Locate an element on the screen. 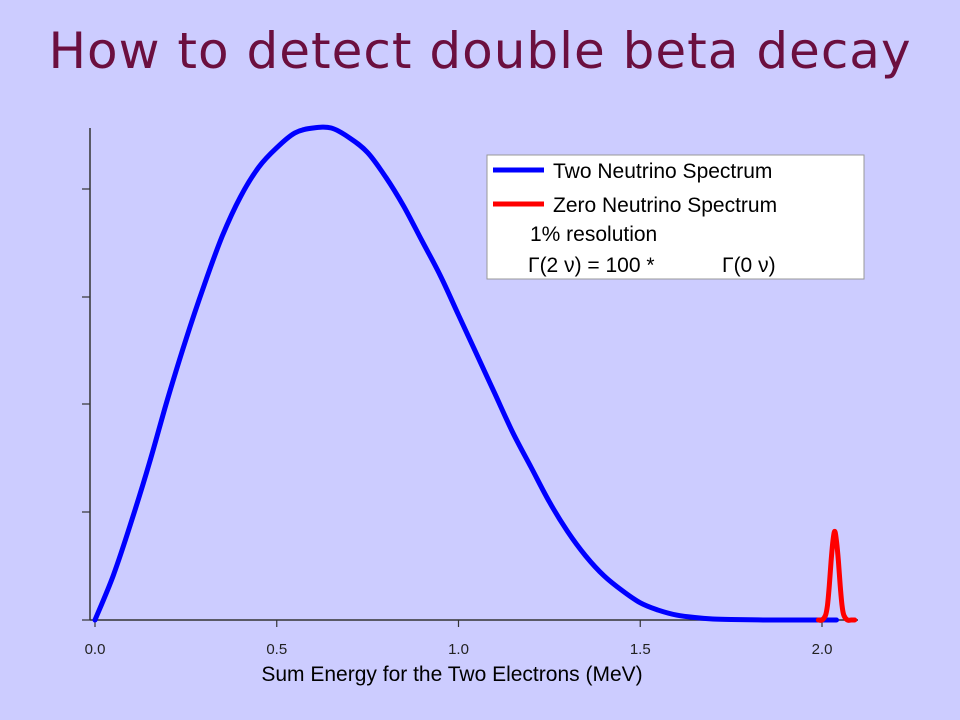 Image resolution: width=960 pixels, height=720 pixels. legend-note-gamma-0nu: Γ(0 ν) is located at coordinates (749, 265).